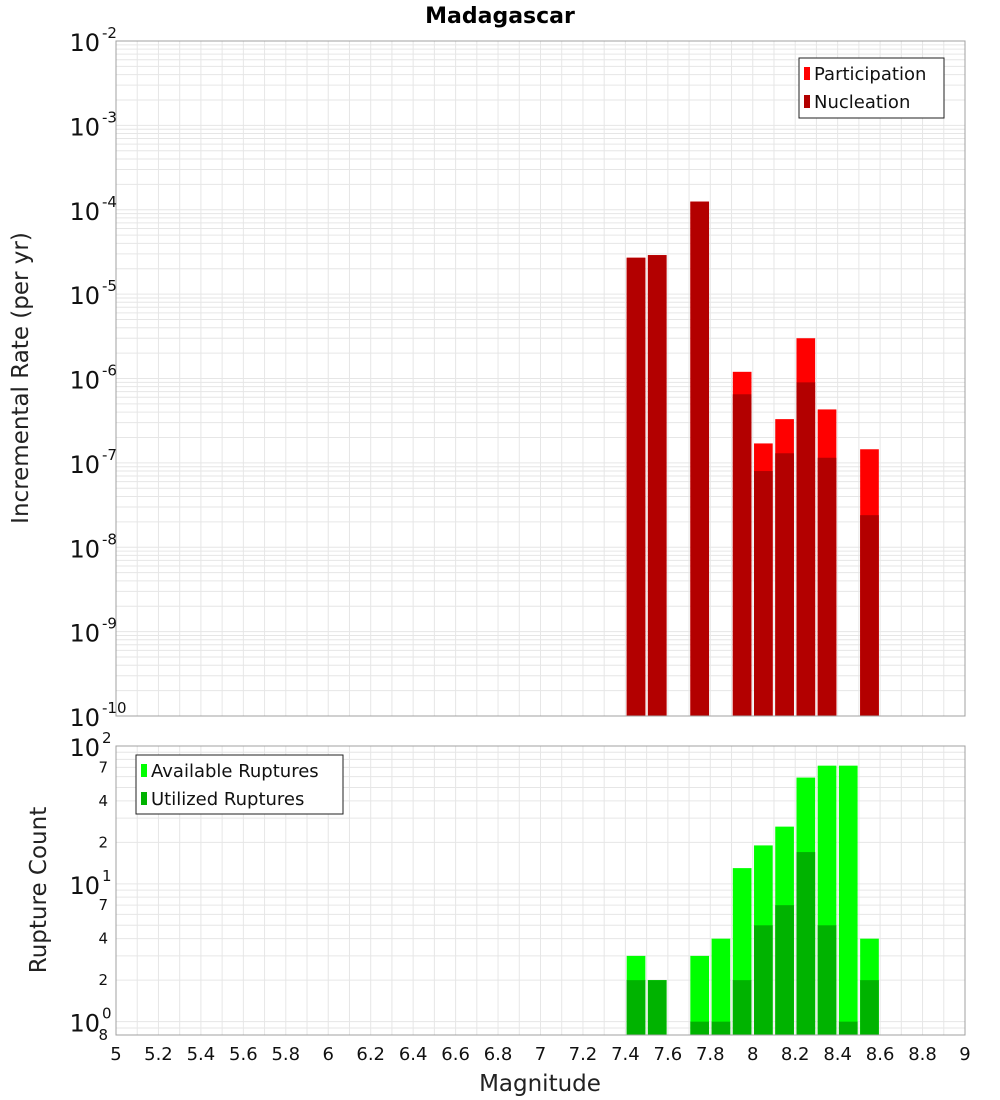 Image resolution: width=1000 pixels, height=1100 pixels. I want to click on top-y-axis-label: Incremental Rate (per yr), so click(21, 378).